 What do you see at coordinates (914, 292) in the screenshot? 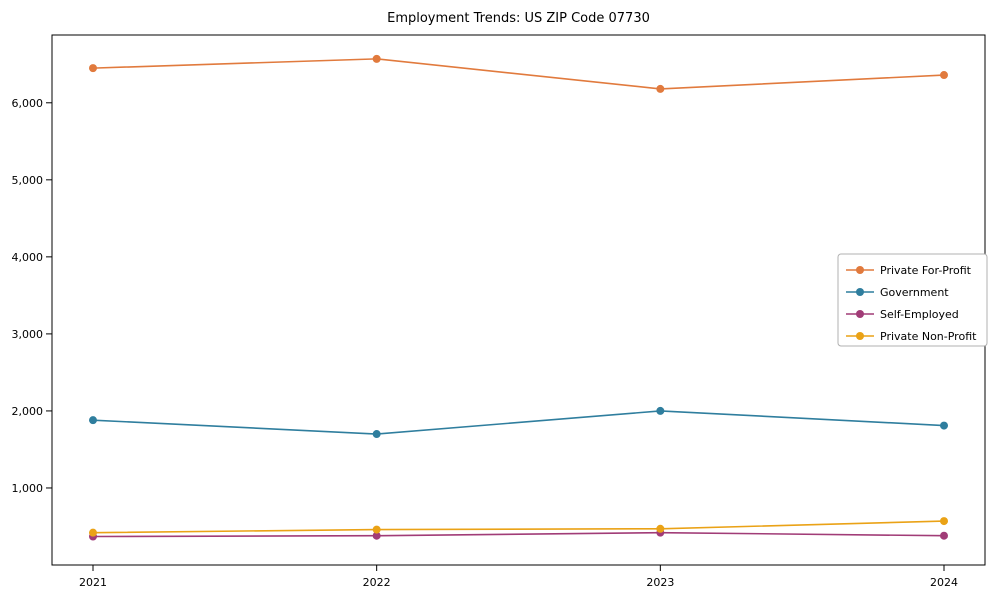
I see `legend-label-government: Government` at bounding box center [914, 292].